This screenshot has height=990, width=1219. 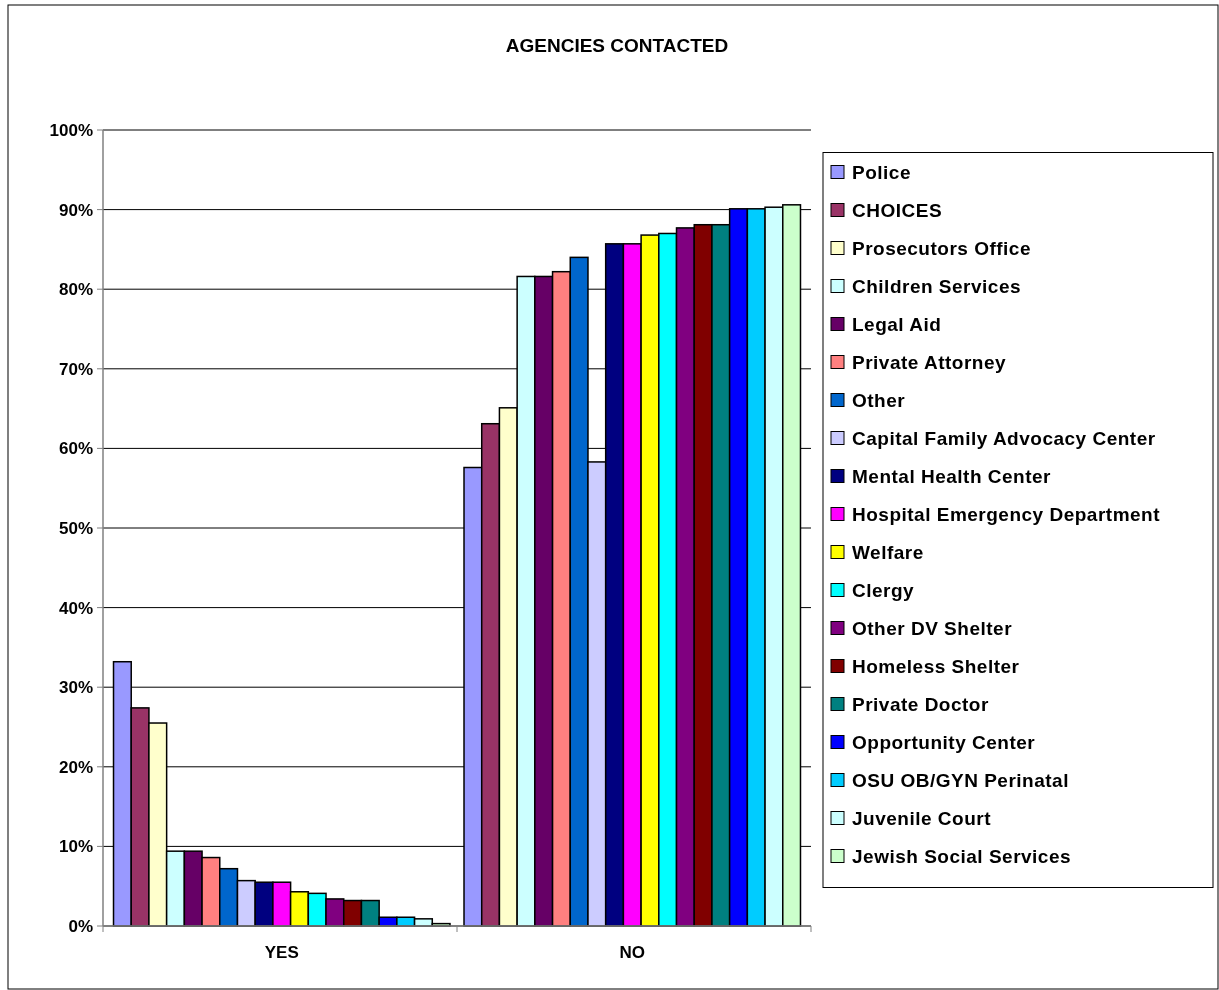 I want to click on y-tick-label: 90%, so click(x=75, y=210).